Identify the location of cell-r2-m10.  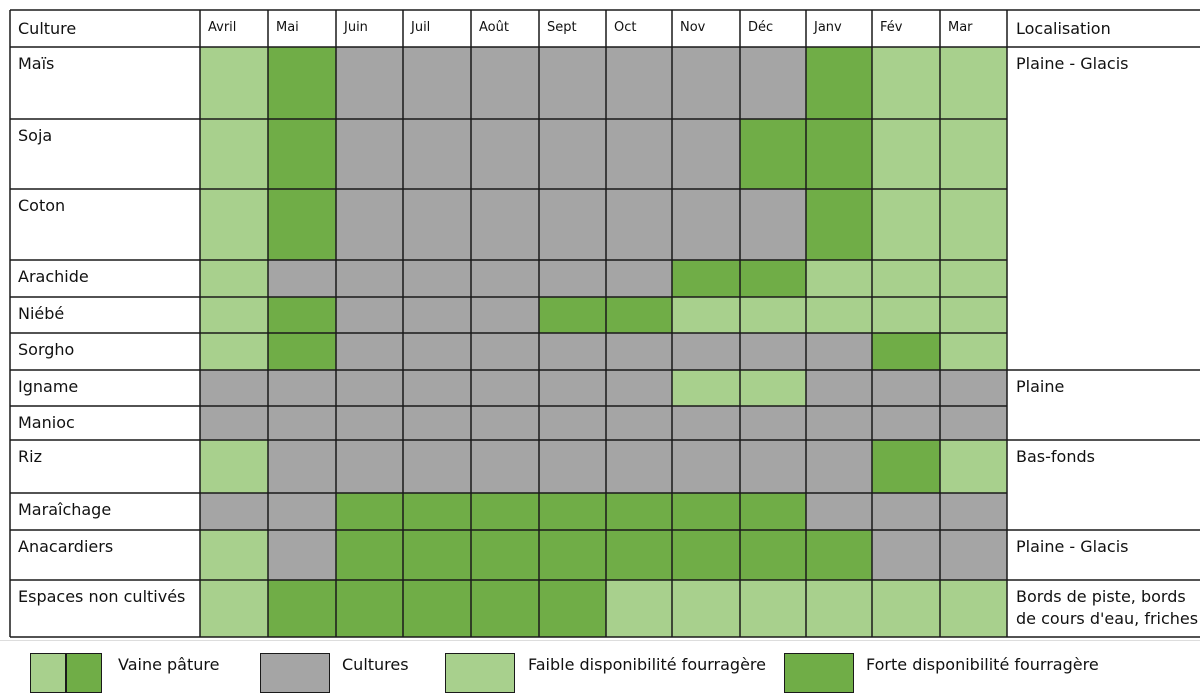
(839, 154).